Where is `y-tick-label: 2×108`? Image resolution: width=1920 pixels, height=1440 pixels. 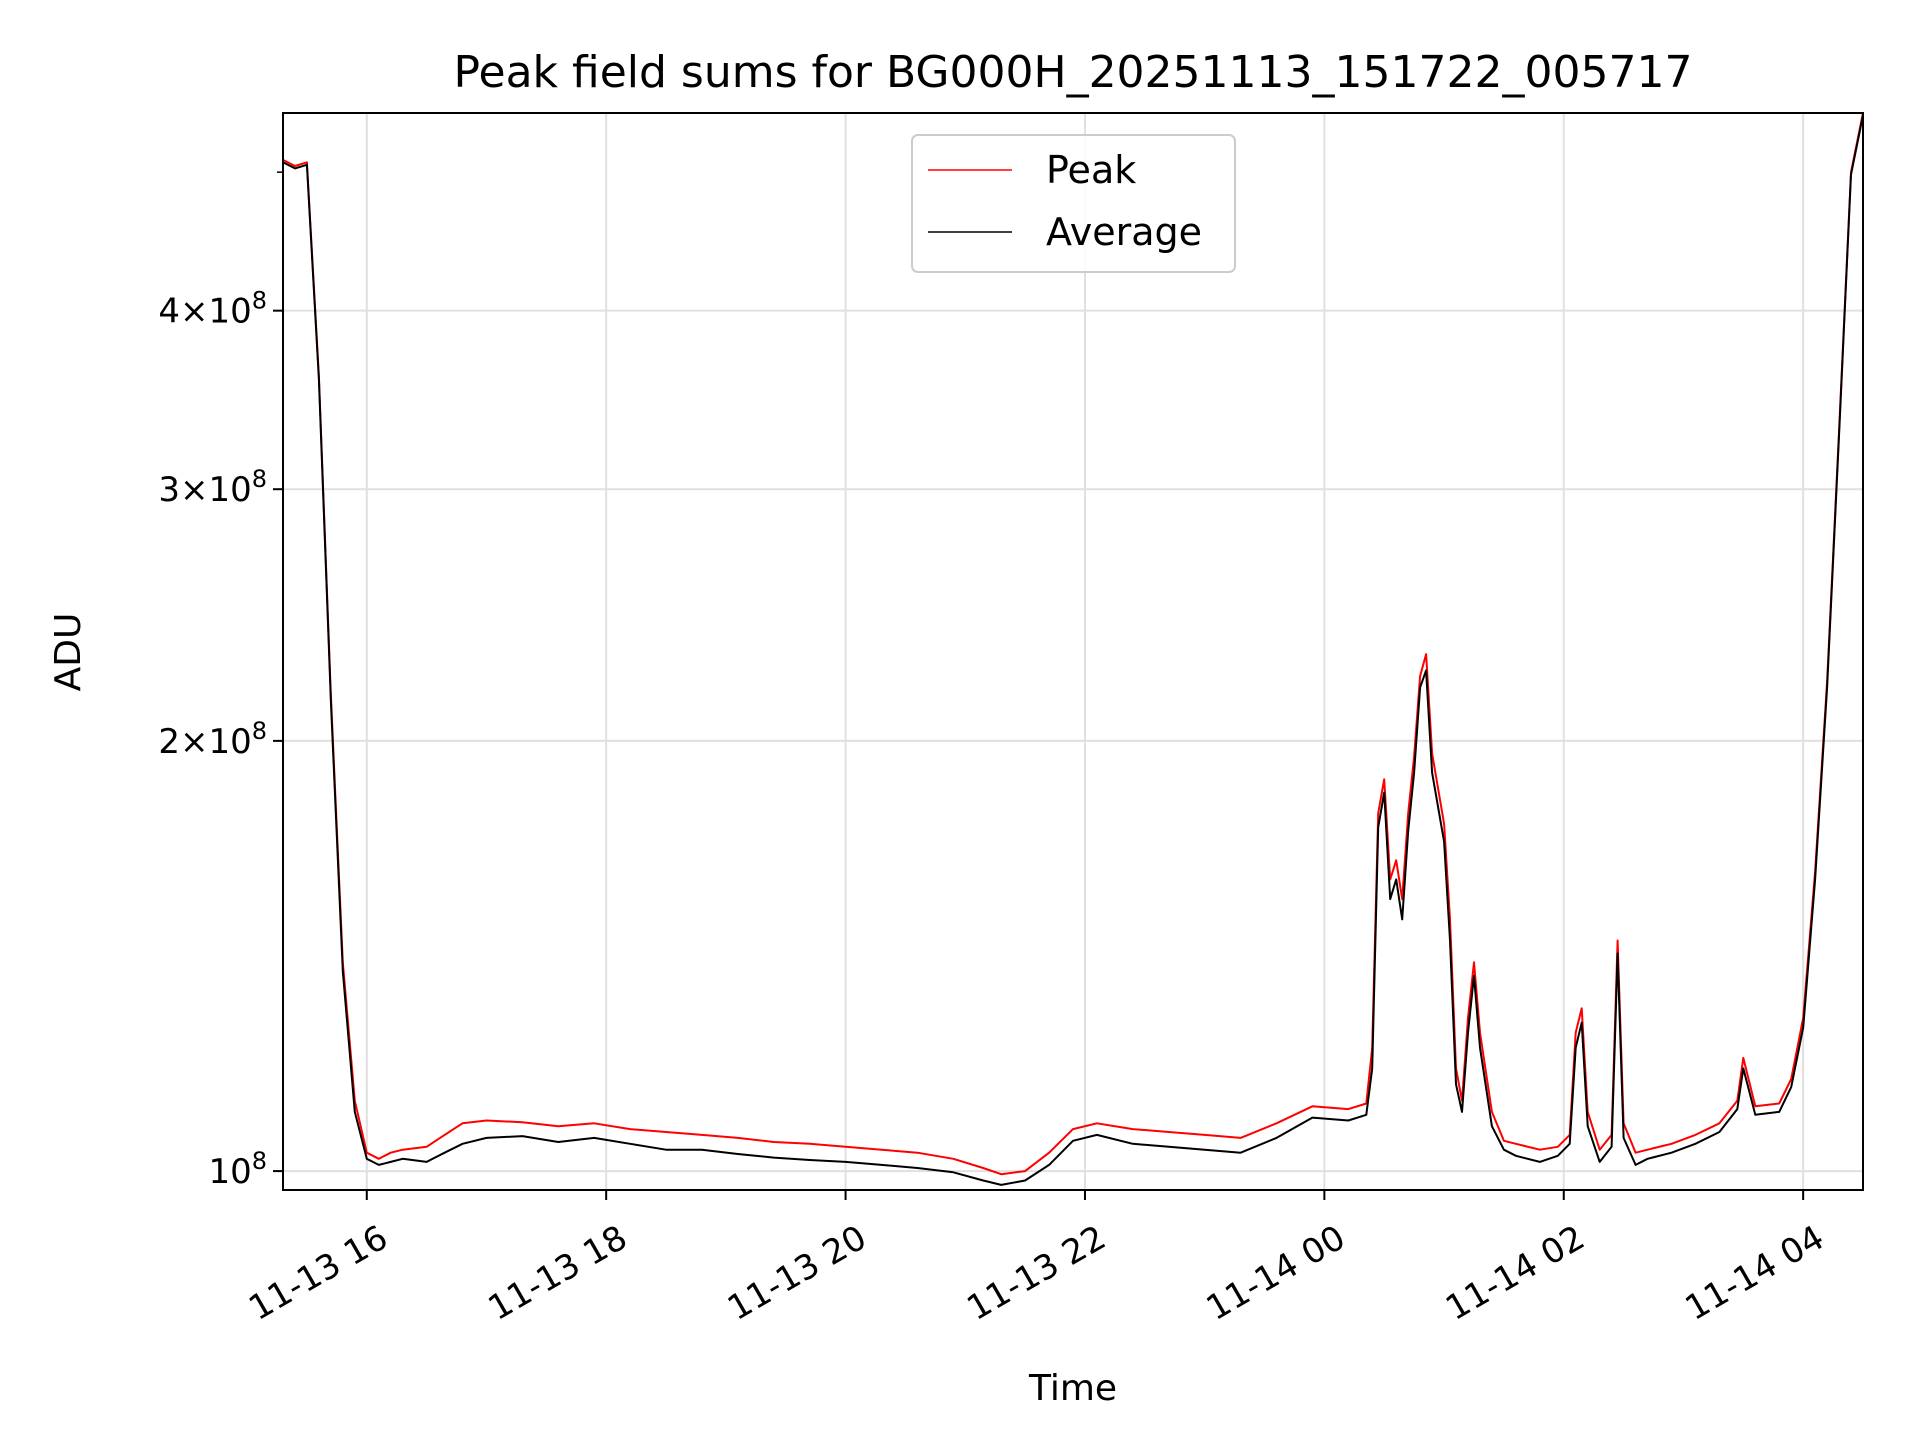
y-tick-label: 2×108 is located at coordinates (212, 739).